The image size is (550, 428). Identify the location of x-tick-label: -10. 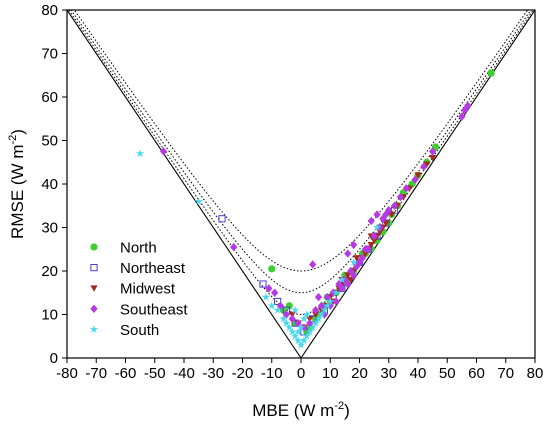
(272, 373).